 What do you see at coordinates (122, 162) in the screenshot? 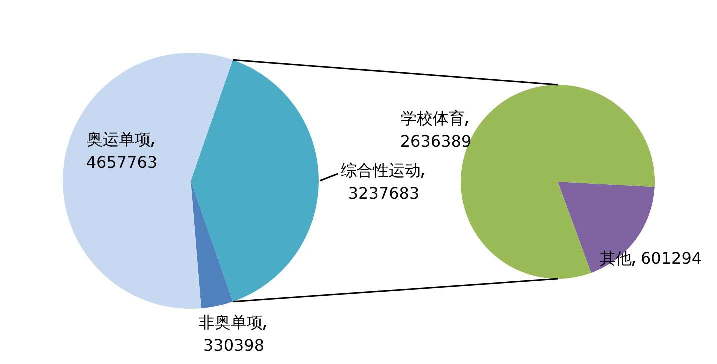
I see `data-label: 4657763` at bounding box center [122, 162].